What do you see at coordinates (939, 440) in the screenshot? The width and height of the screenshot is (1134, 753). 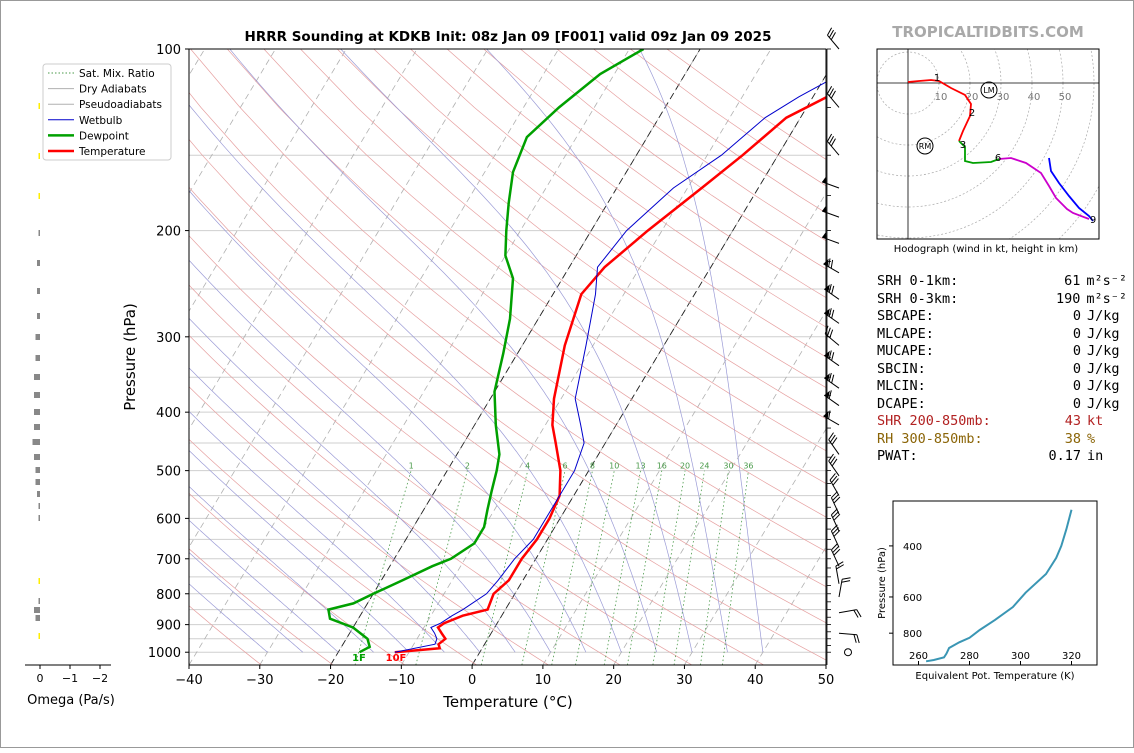 I see `parameter-label: RH 300-850mb:` at bounding box center [939, 440].